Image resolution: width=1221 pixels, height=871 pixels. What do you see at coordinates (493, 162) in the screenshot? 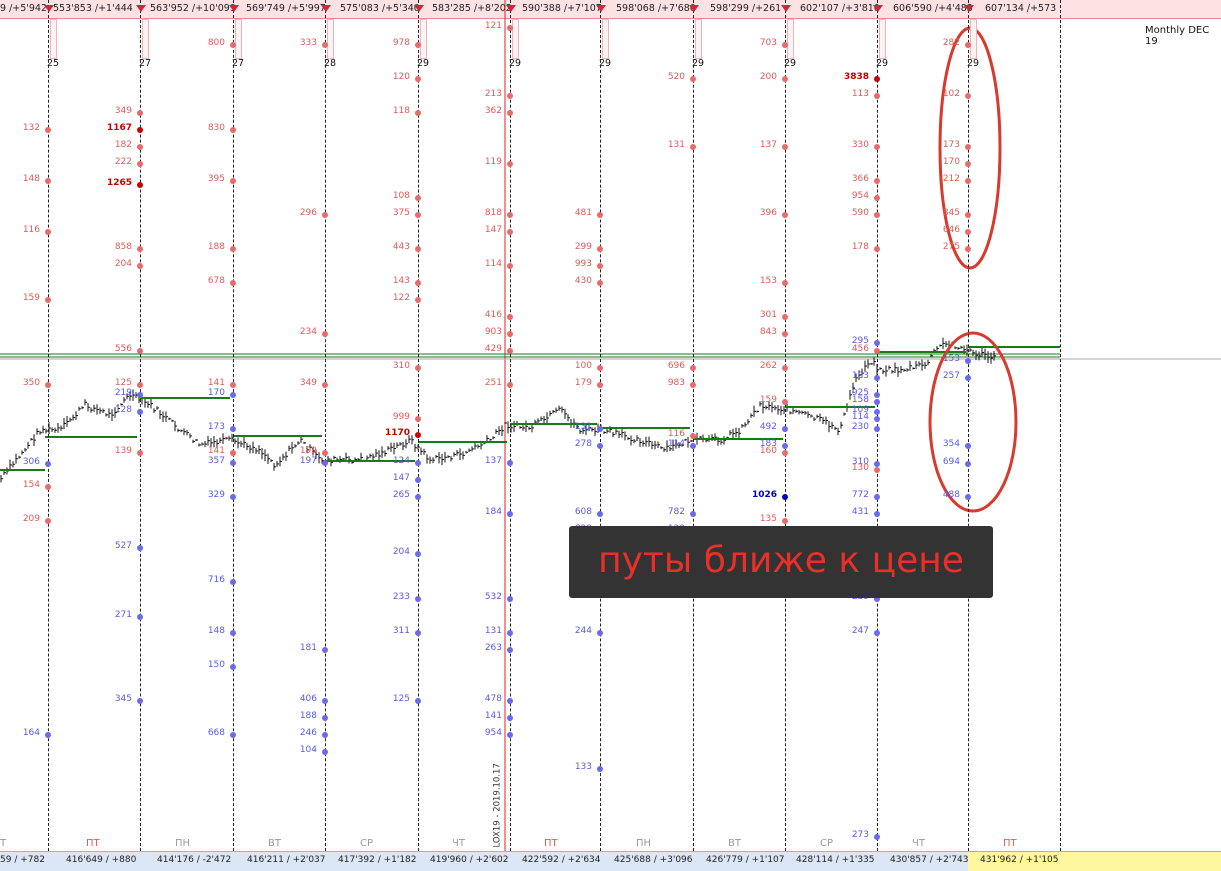
I see `call-strike-label: 119` at bounding box center [493, 162].